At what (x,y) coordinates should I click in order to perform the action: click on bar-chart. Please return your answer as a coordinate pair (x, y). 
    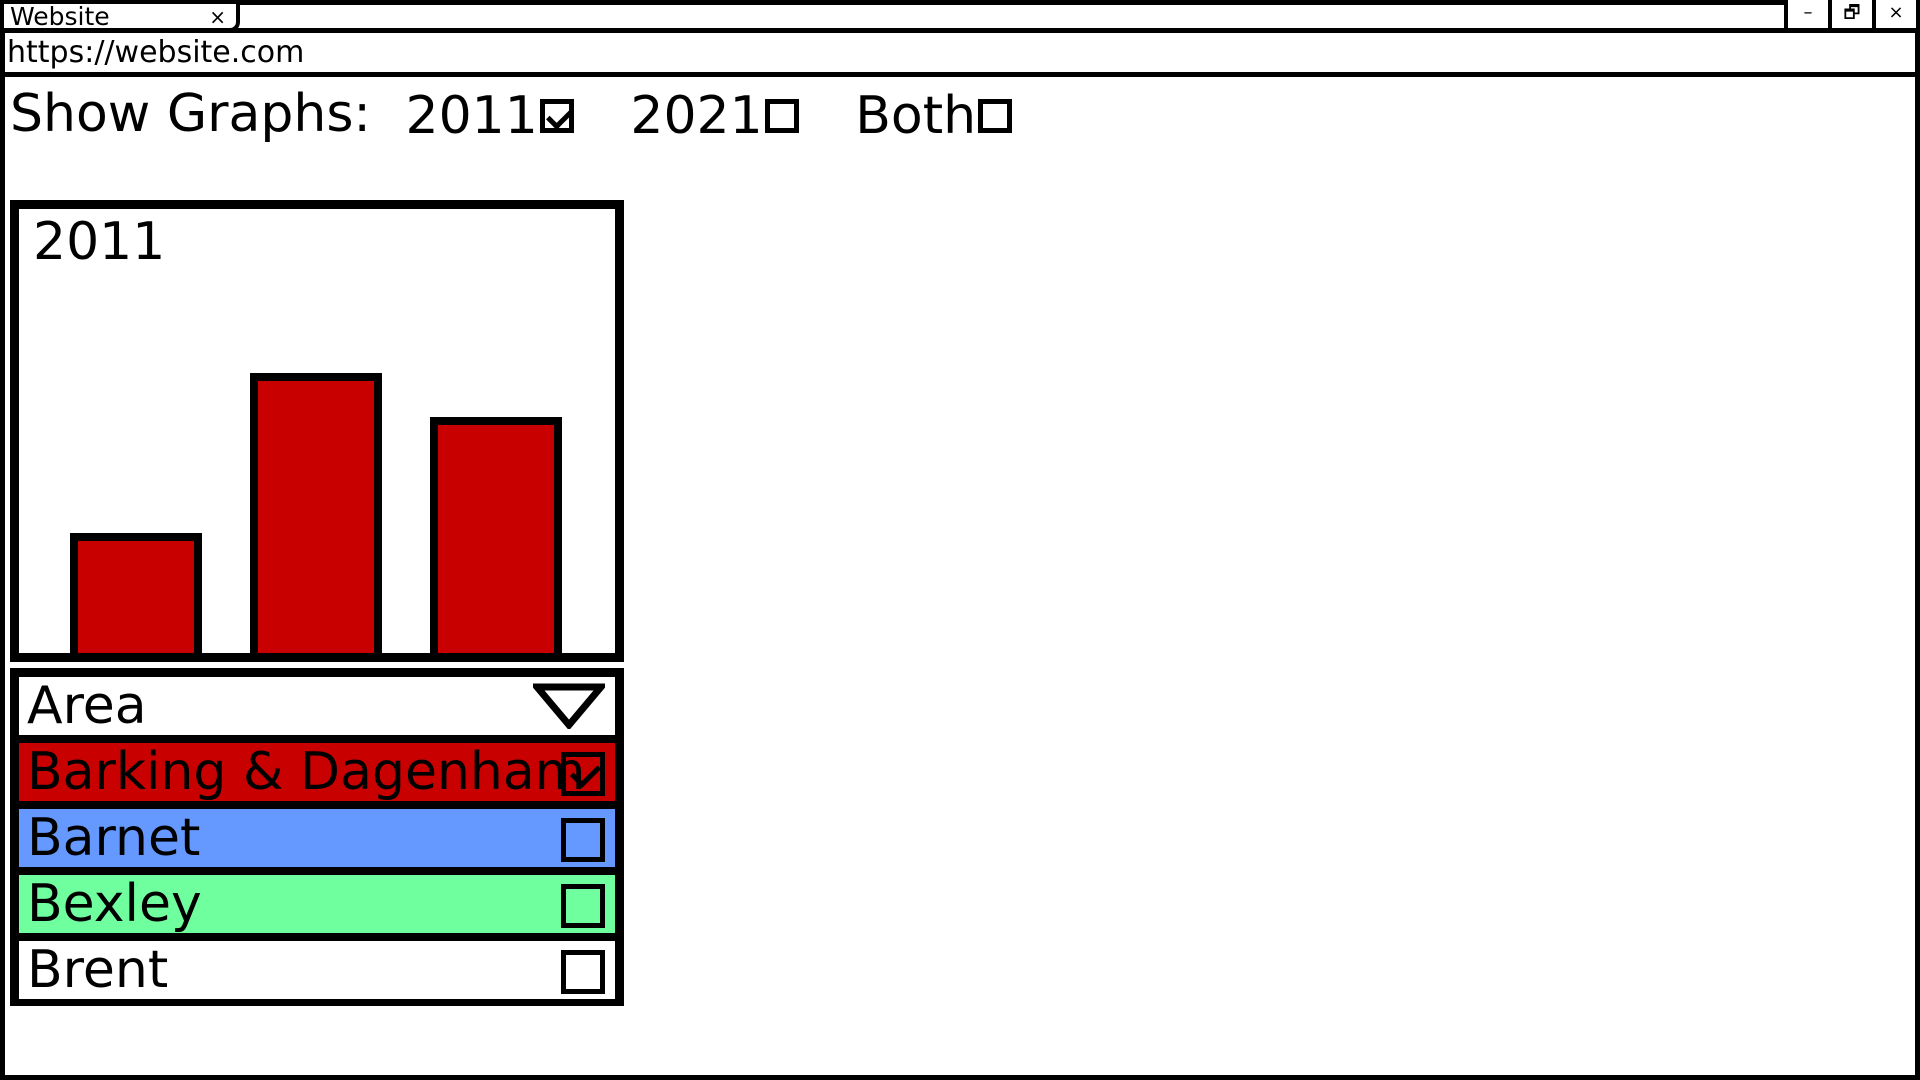
    Looking at the image, I should click on (316, 513).